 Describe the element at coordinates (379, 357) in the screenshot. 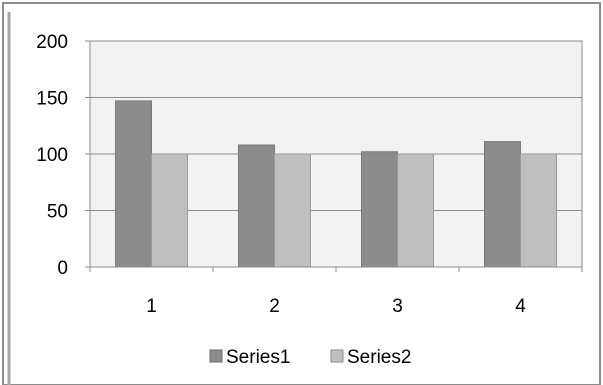

I see `legend-label-series2: Series2` at that location.